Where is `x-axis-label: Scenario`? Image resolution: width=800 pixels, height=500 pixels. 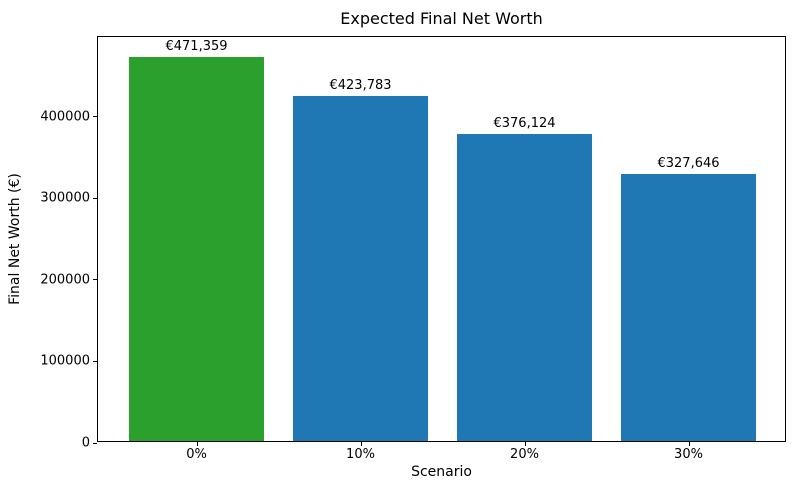
x-axis-label: Scenario is located at coordinates (441, 472).